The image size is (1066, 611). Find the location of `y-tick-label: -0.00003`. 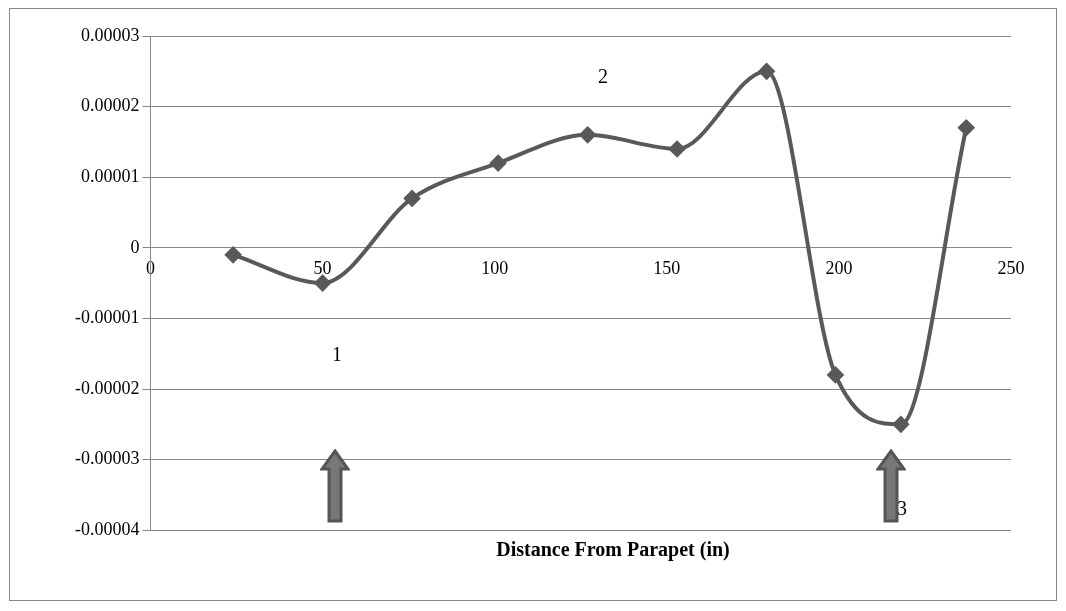

y-tick-label: -0.00003 is located at coordinates (107, 458).